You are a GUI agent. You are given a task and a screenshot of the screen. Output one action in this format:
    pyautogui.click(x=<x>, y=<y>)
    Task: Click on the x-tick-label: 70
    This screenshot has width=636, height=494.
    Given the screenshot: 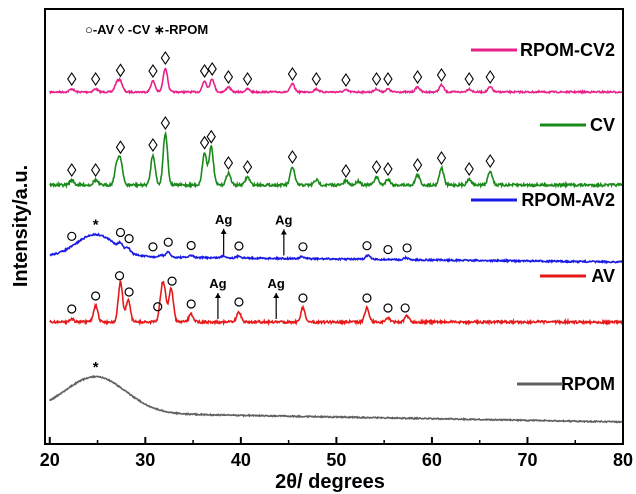 What is the action you would take?
    pyautogui.click(x=527, y=460)
    